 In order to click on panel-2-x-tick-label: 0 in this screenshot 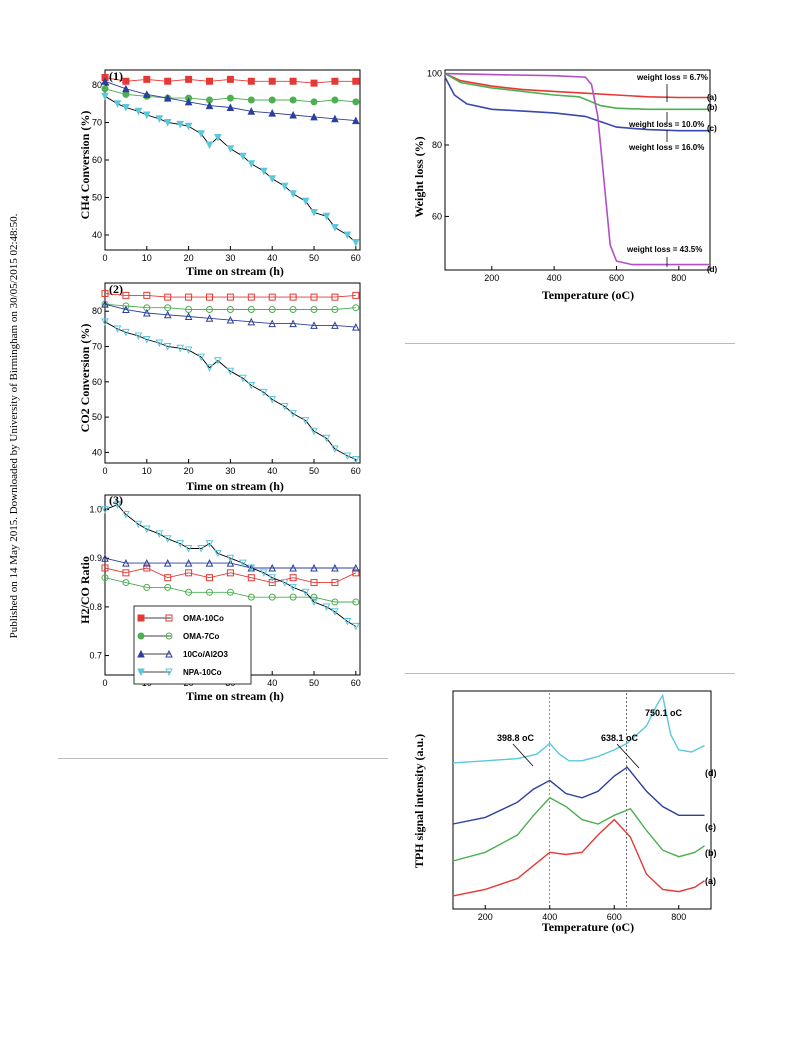, I will do `click(104, 471)`.